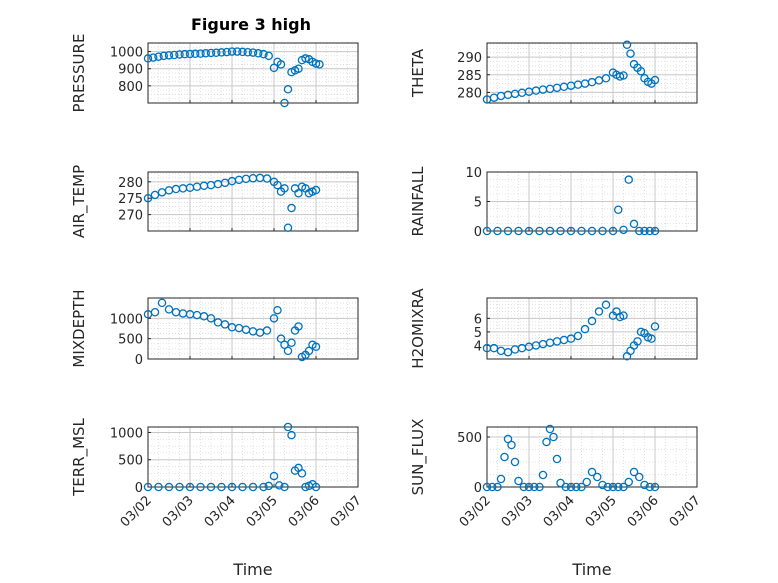  What do you see at coordinates (232, 330) in the screenshot?
I see `series-mixdepth` at bounding box center [232, 330].